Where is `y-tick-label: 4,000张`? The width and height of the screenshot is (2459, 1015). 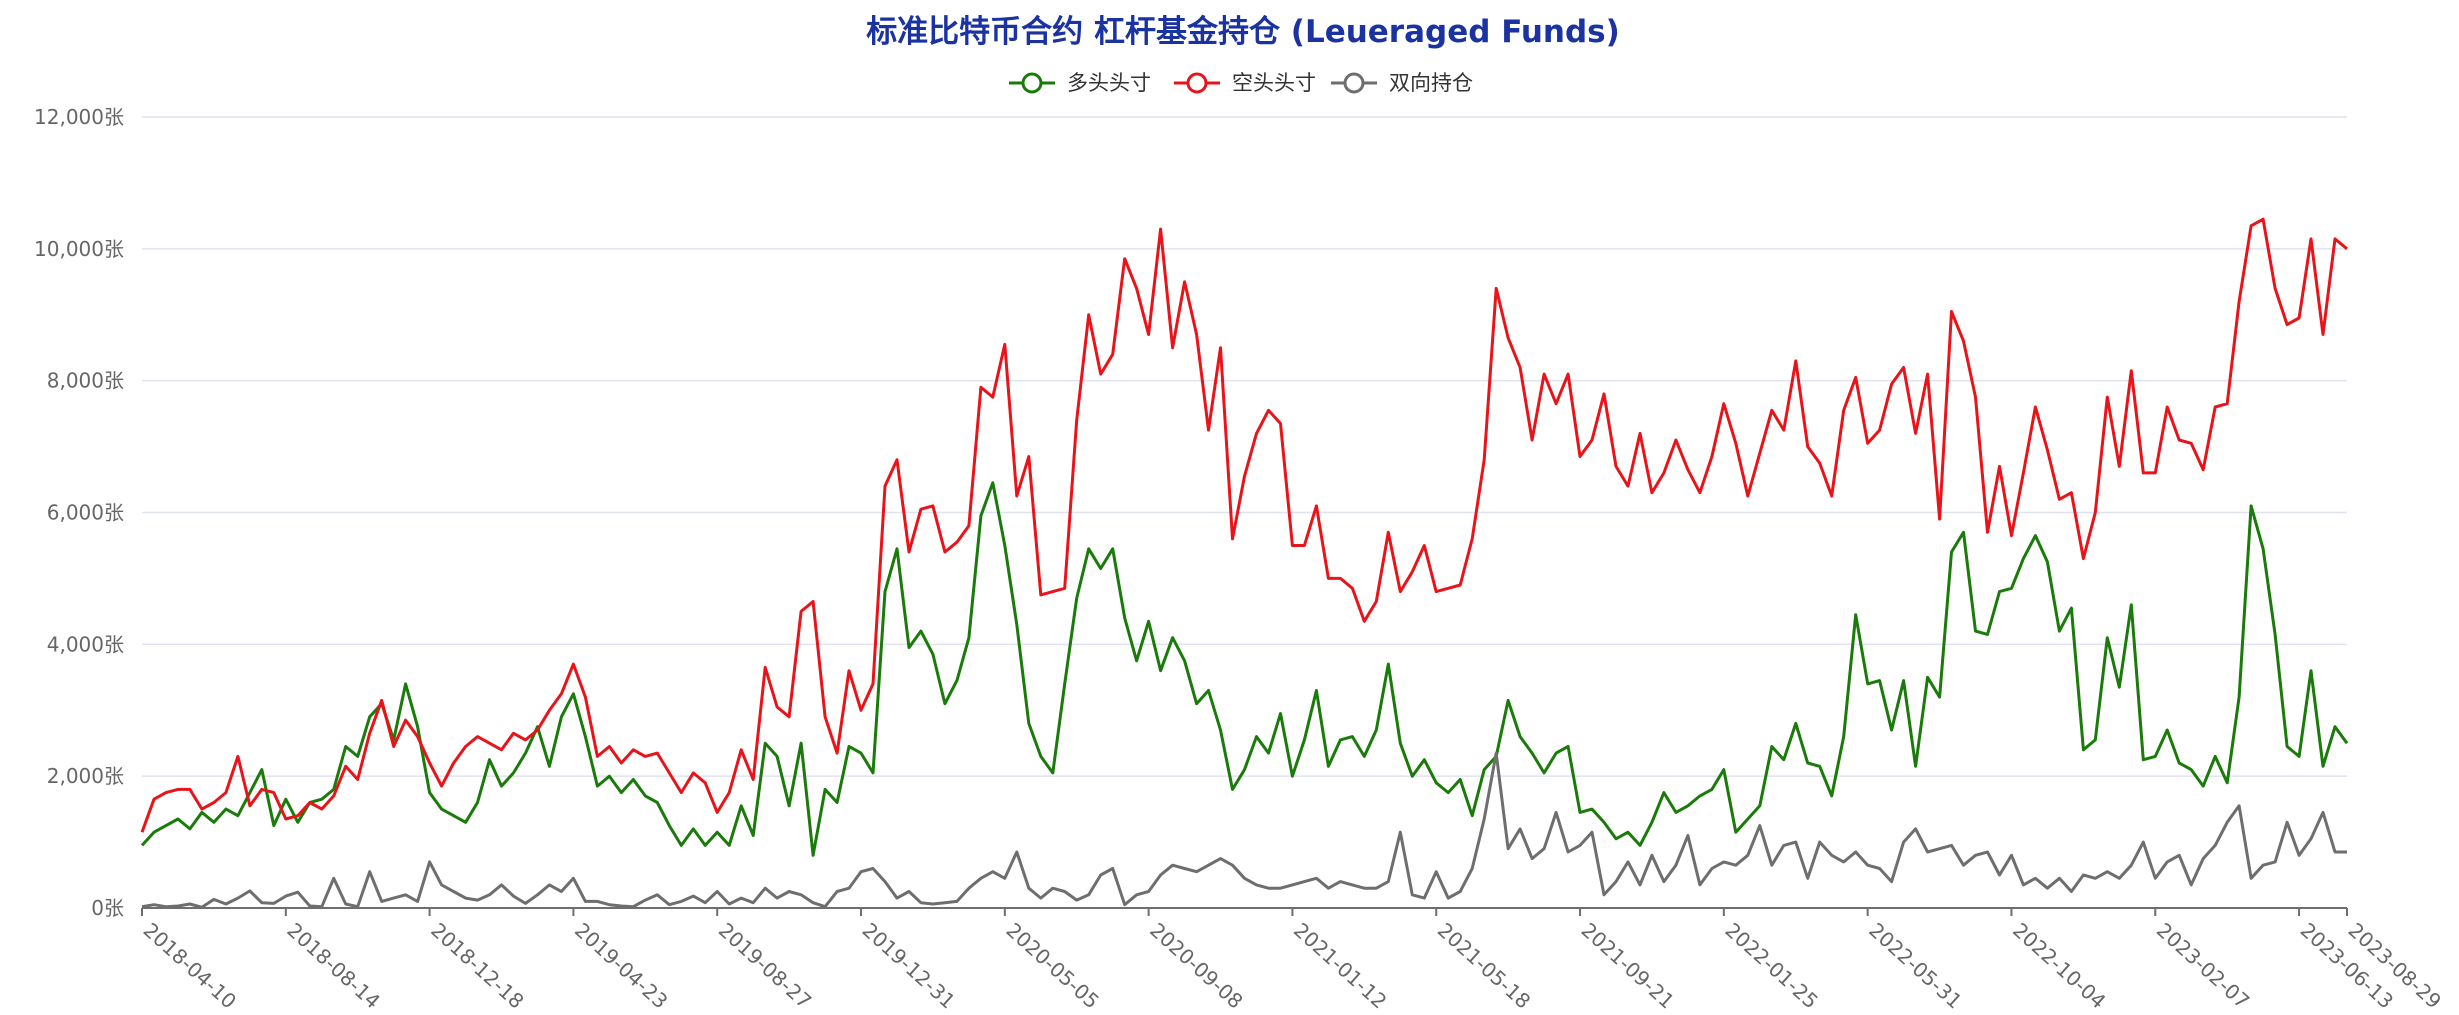
y-tick-label: 4,000张 is located at coordinates (85, 644).